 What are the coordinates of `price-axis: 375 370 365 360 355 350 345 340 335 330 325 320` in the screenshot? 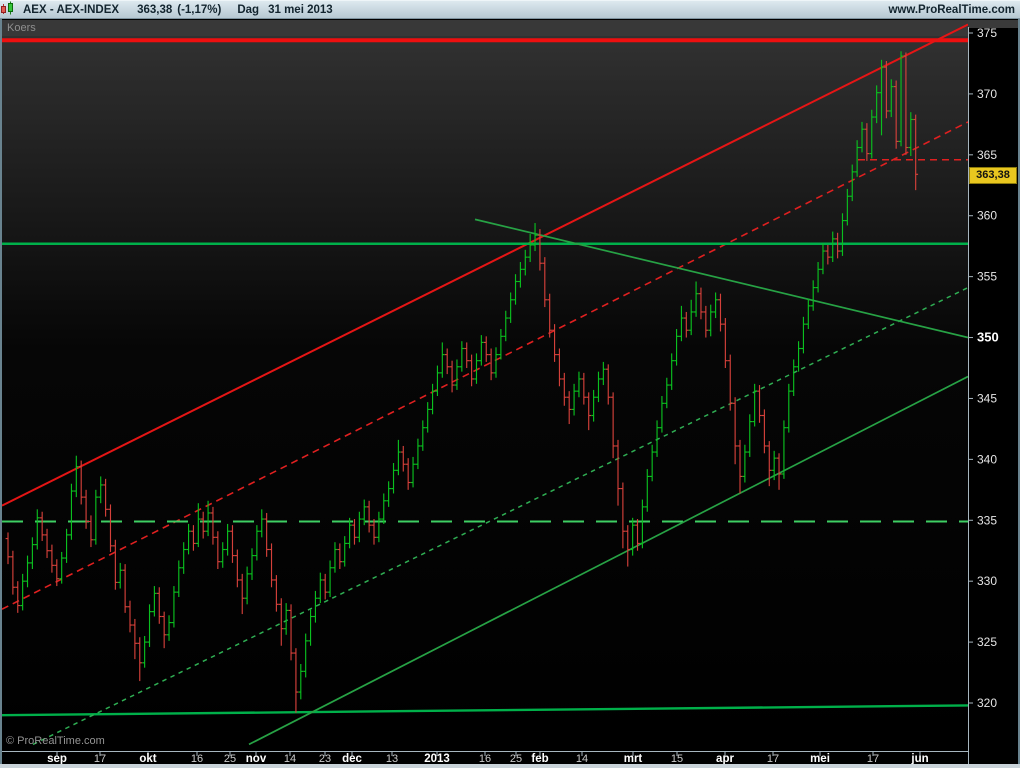 It's located at (983, 368).